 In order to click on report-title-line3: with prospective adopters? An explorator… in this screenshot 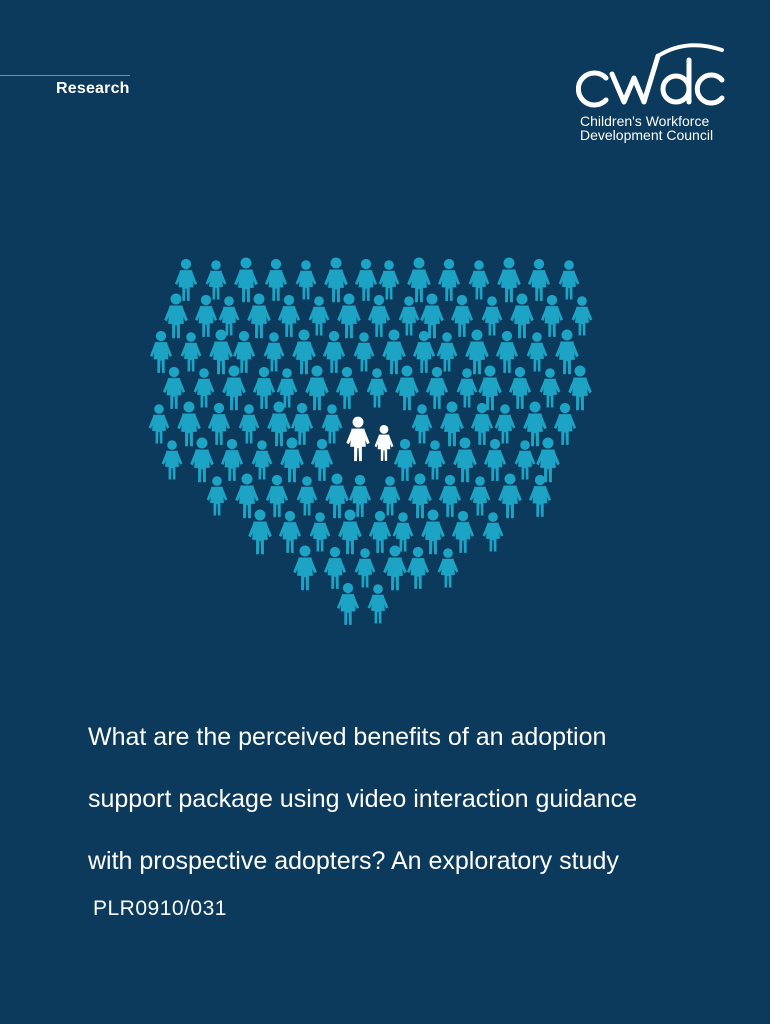, I will do `click(353, 861)`.